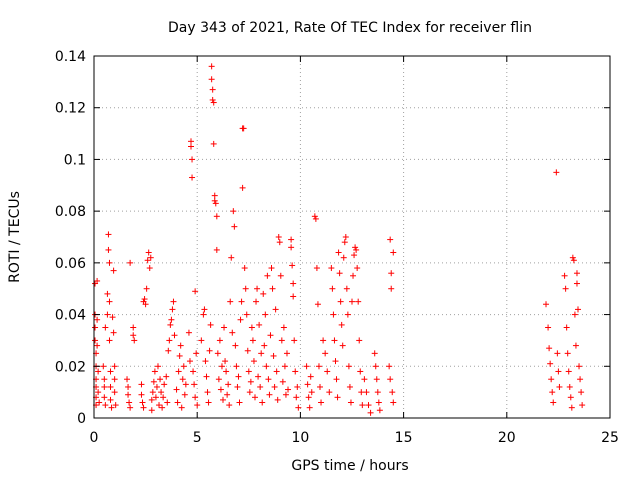  What do you see at coordinates (610, 438) in the screenshot?
I see `x-tick-label: 25` at bounding box center [610, 438].